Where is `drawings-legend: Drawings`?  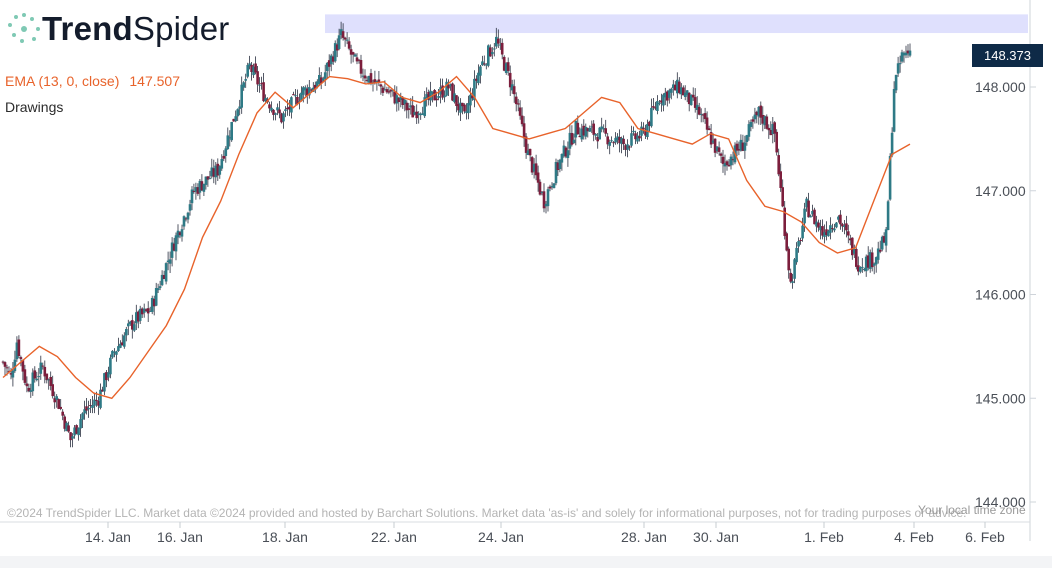
drawings-legend: Drawings is located at coordinates (34, 107).